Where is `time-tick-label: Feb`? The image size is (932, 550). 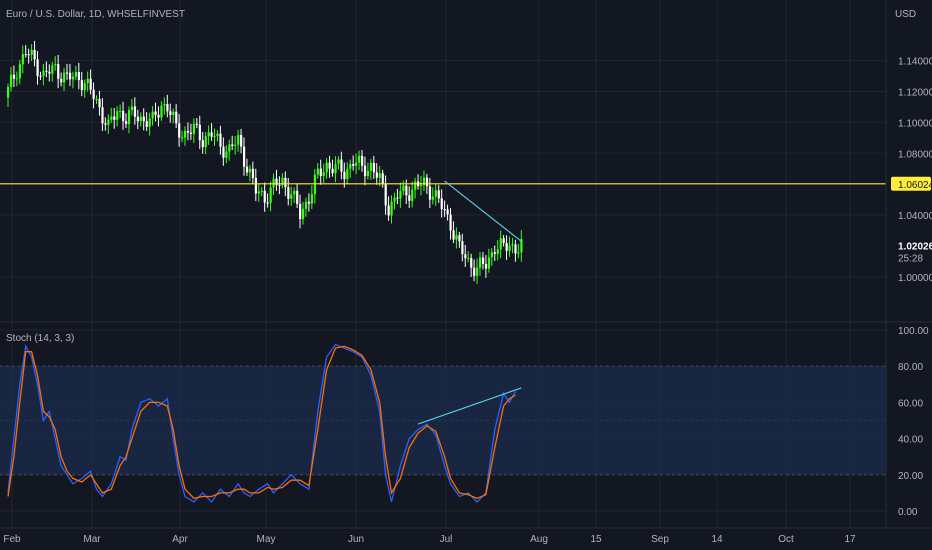
time-tick-label: Feb is located at coordinates (12, 539).